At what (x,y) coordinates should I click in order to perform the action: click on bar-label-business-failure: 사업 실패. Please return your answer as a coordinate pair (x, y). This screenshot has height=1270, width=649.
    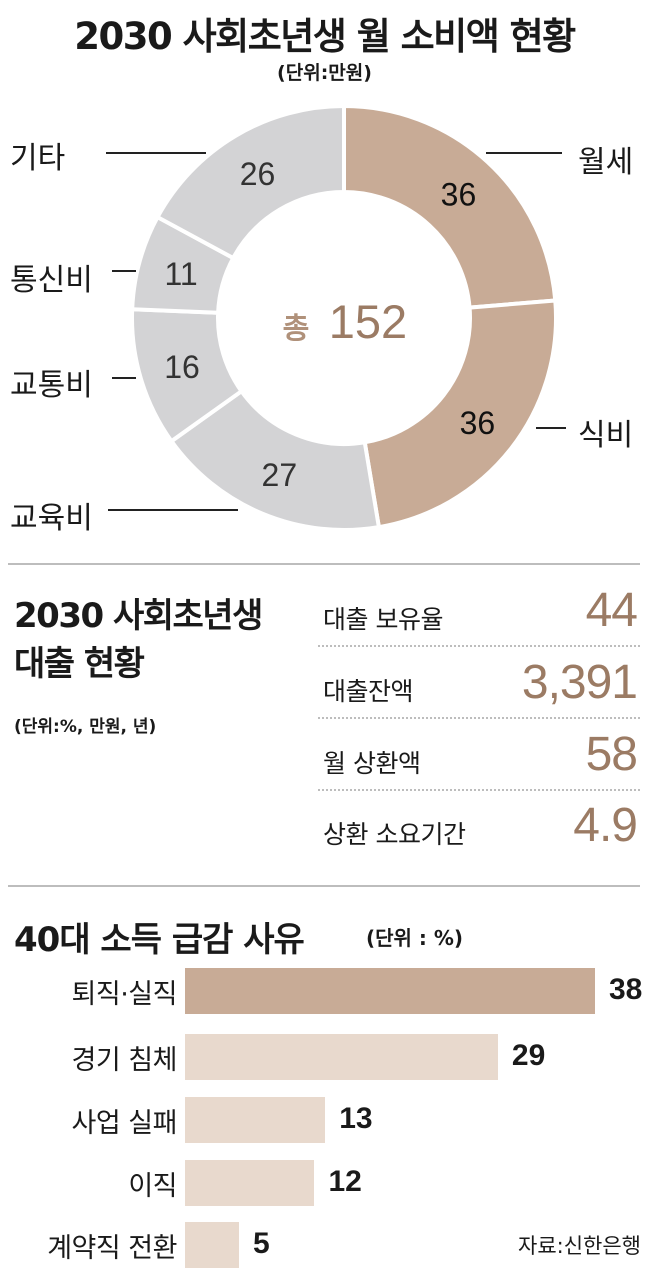
    Looking at the image, I should click on (124, 1123).